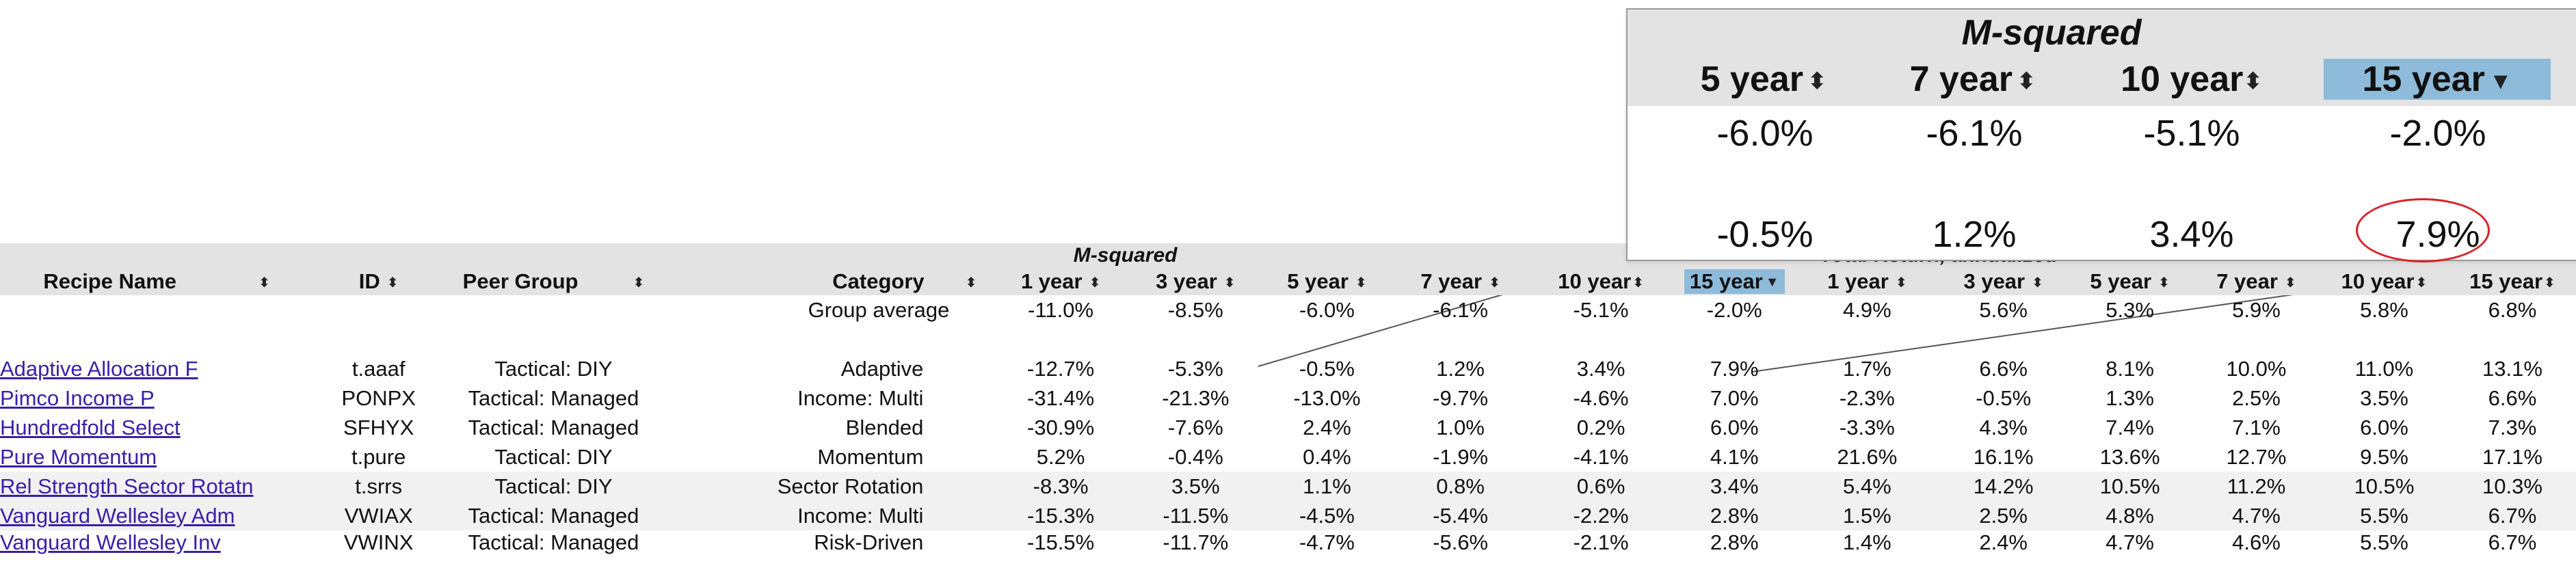 The image size is (2576, 570). Describe the element at coordinates (1060, 281) in the screenshot. I see `col-header-ms-1y: 1 year ⬍` at that location.